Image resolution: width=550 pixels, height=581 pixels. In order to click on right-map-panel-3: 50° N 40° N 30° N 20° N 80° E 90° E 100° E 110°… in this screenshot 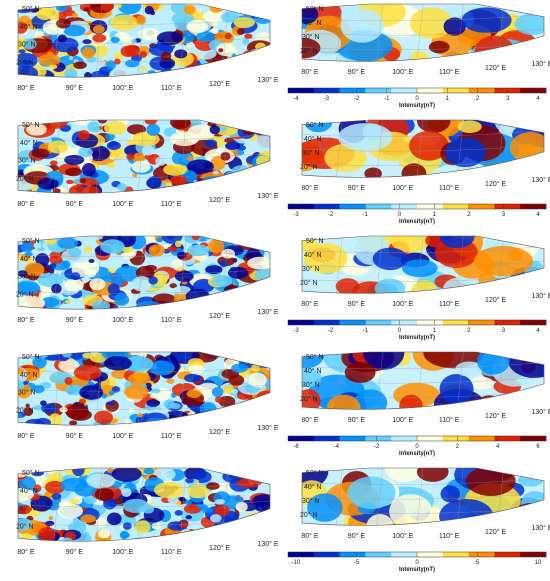, I will do `click(425, 271)`.